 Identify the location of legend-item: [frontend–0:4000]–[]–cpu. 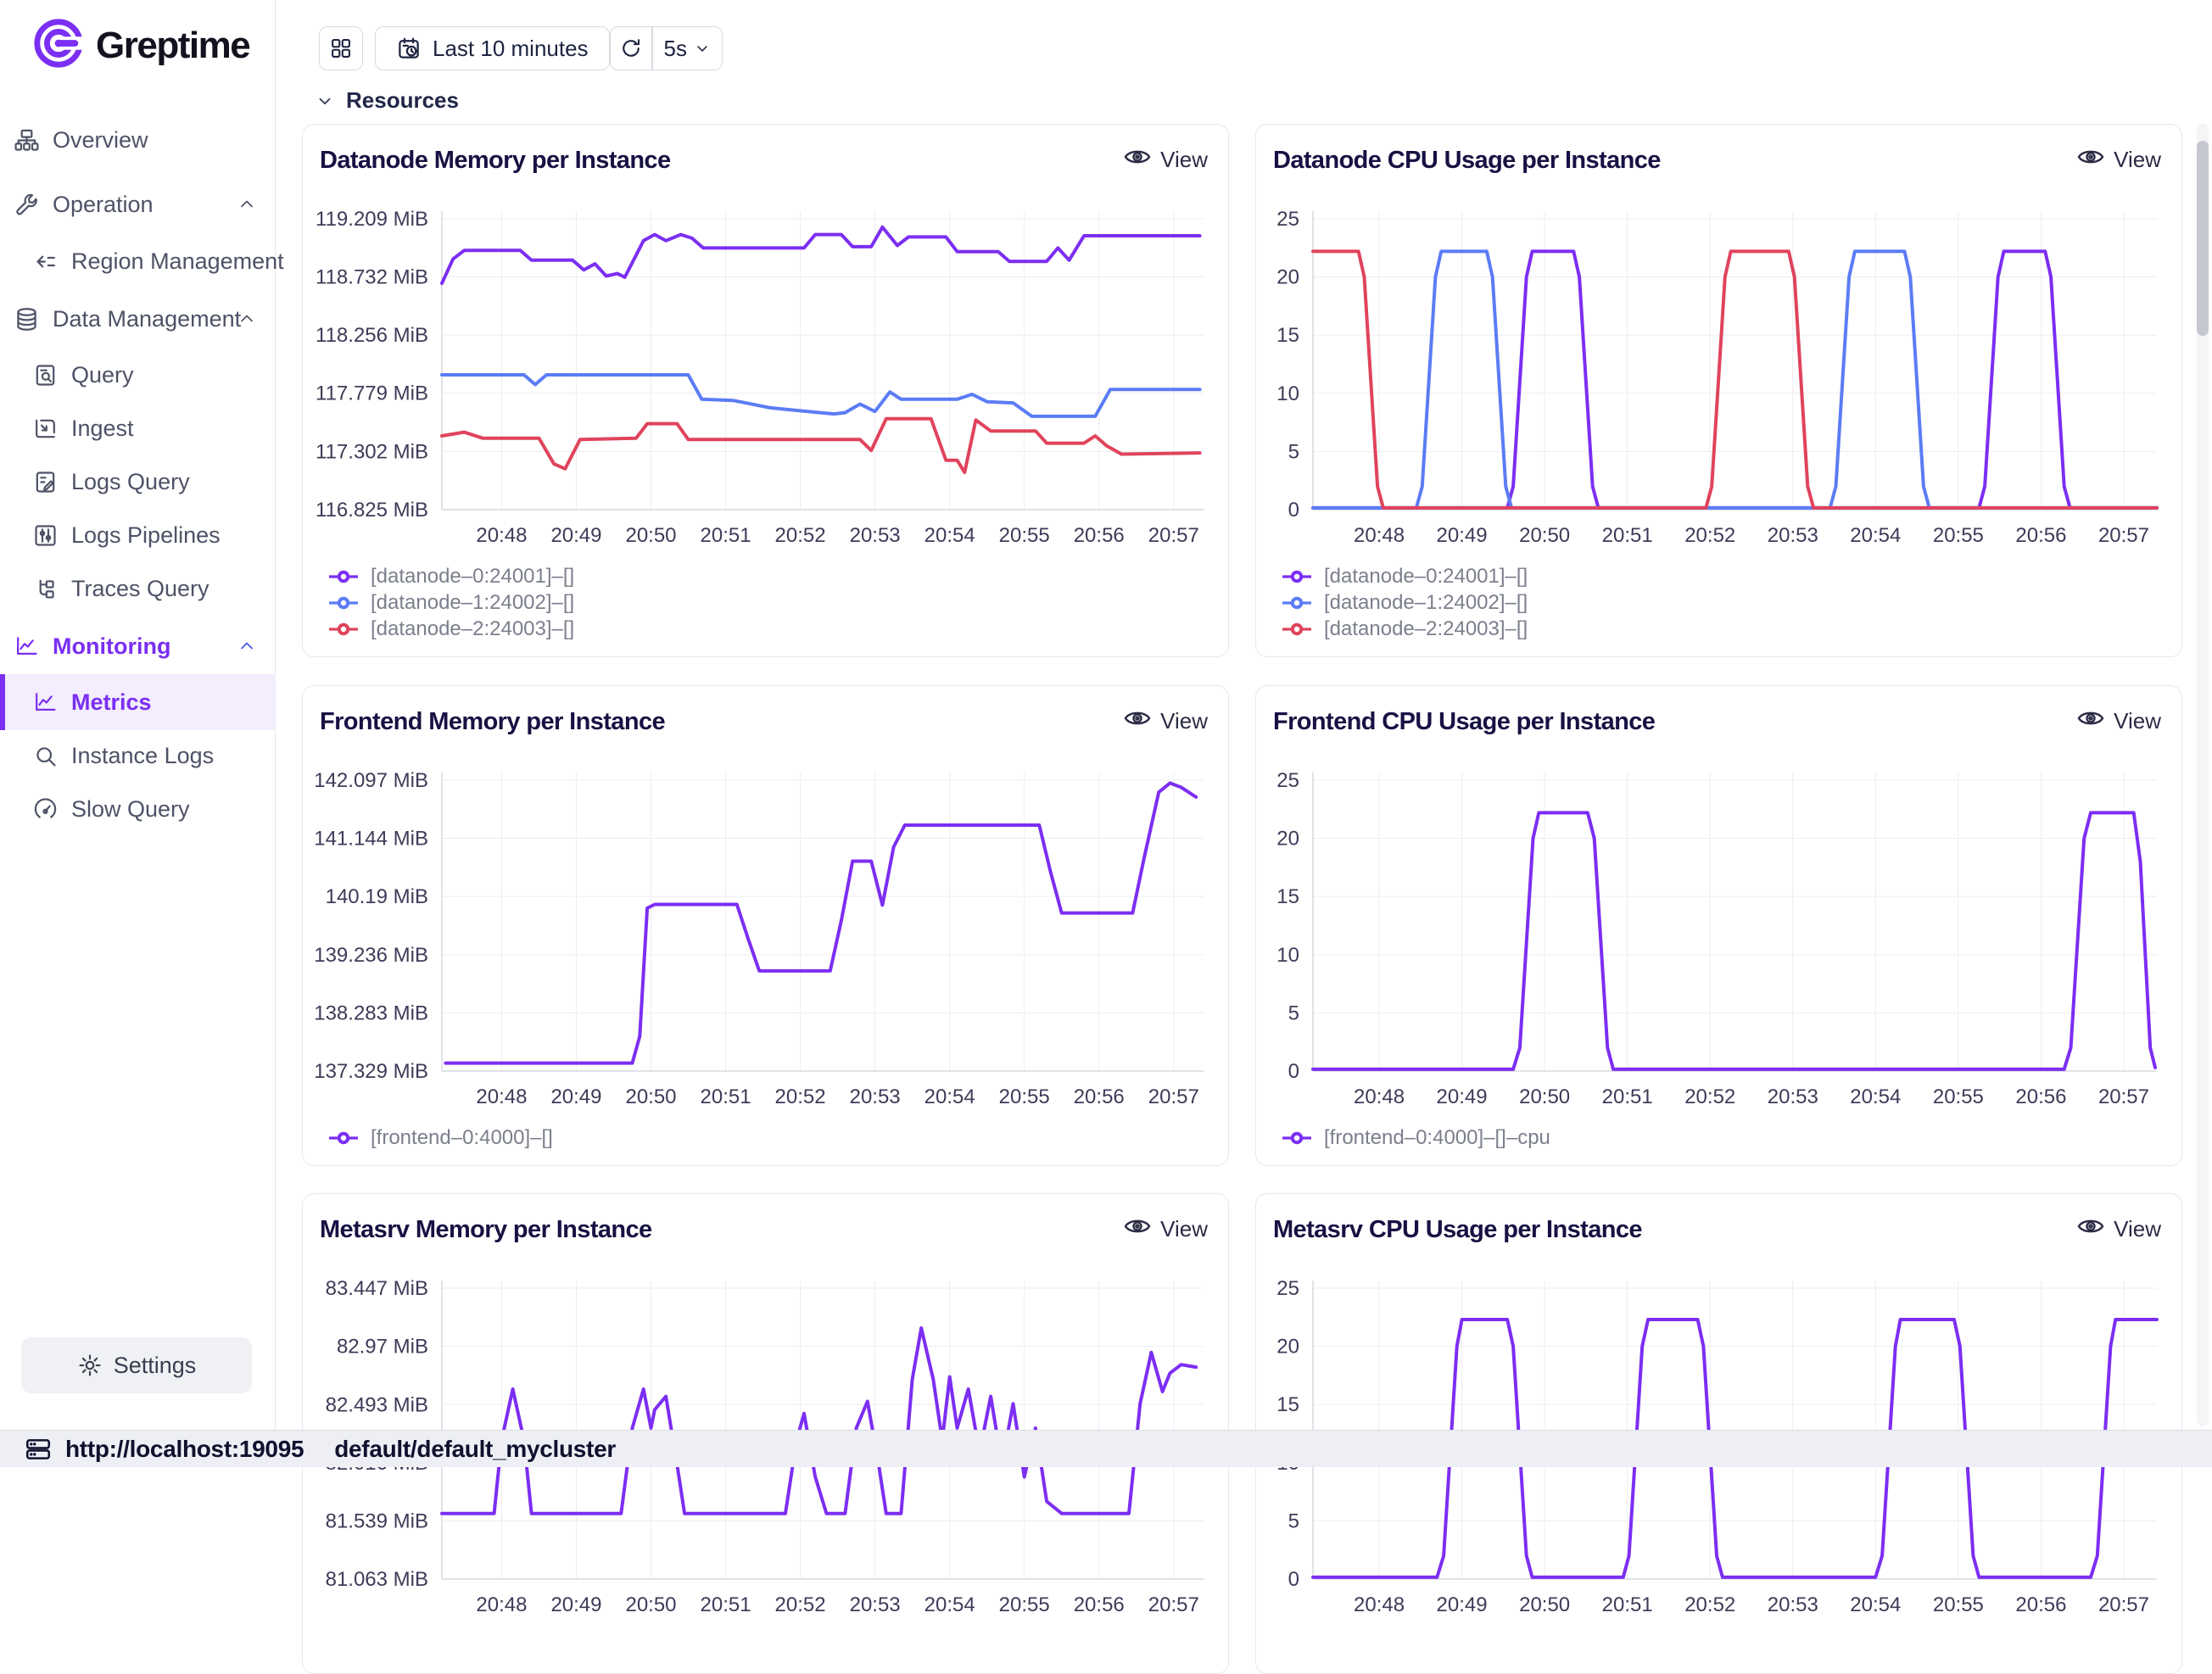
(1416, 1137).